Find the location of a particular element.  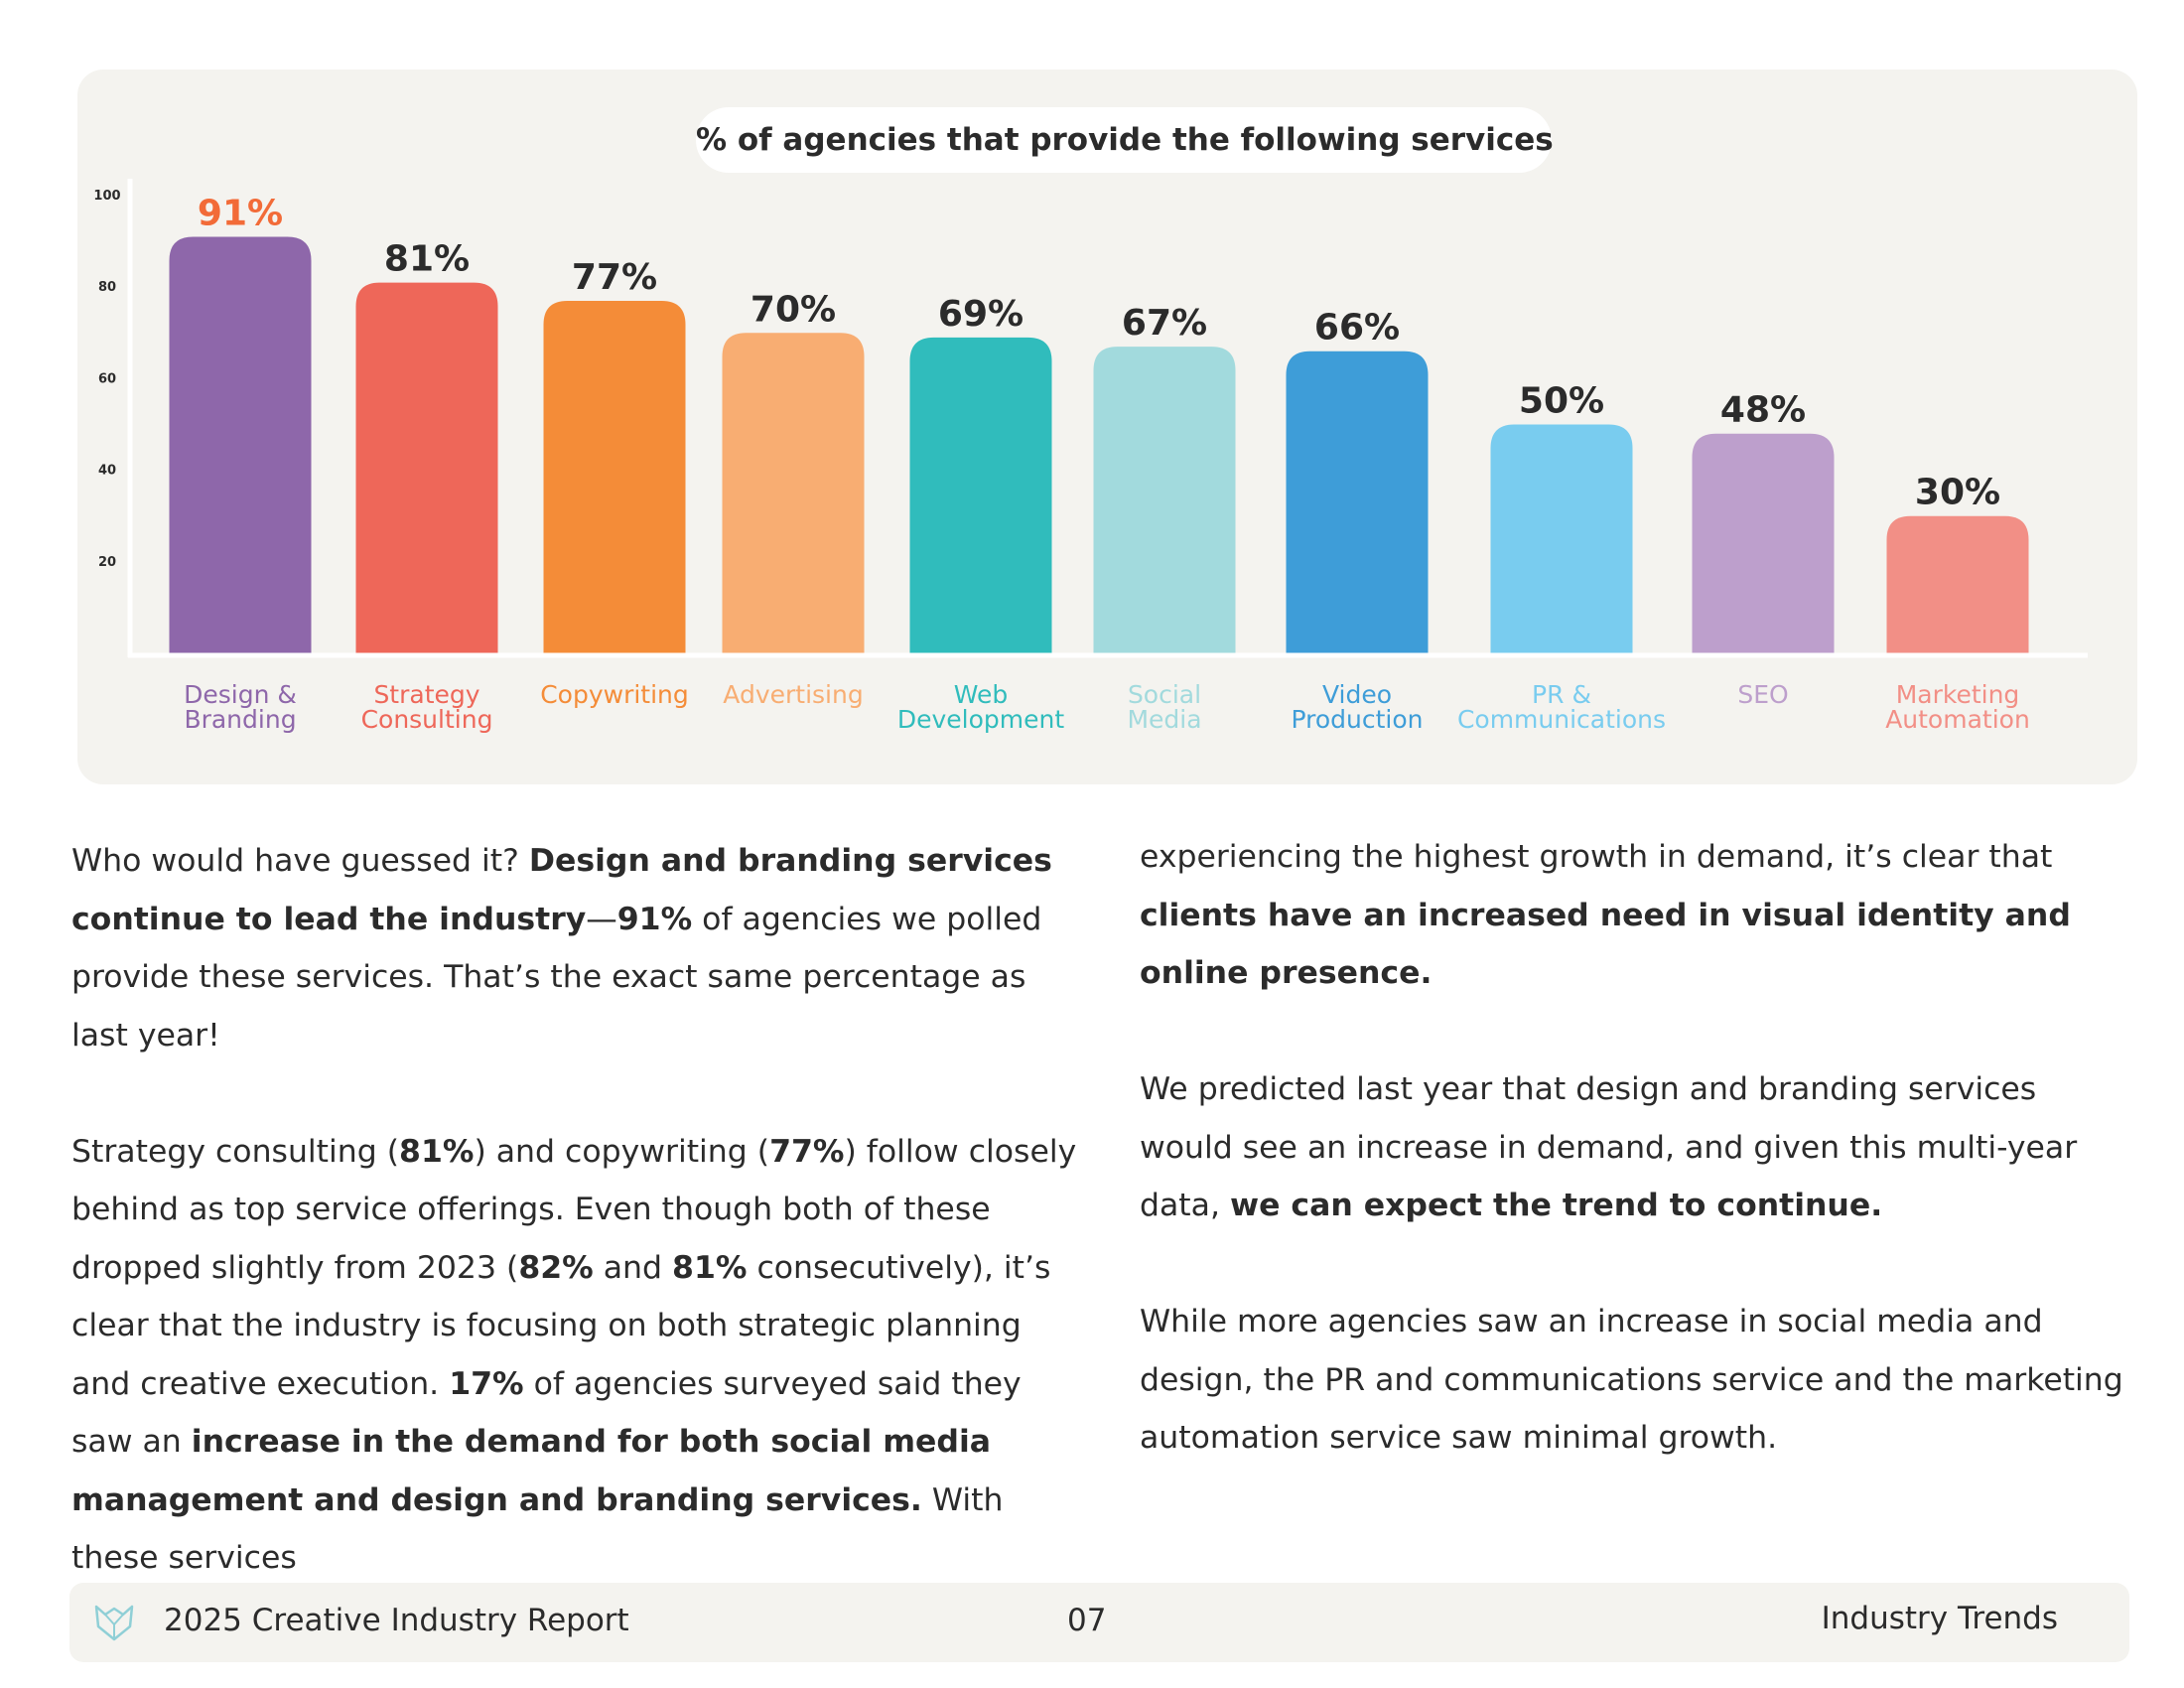

category-label: Communications is located at coordinates (1561, 719).